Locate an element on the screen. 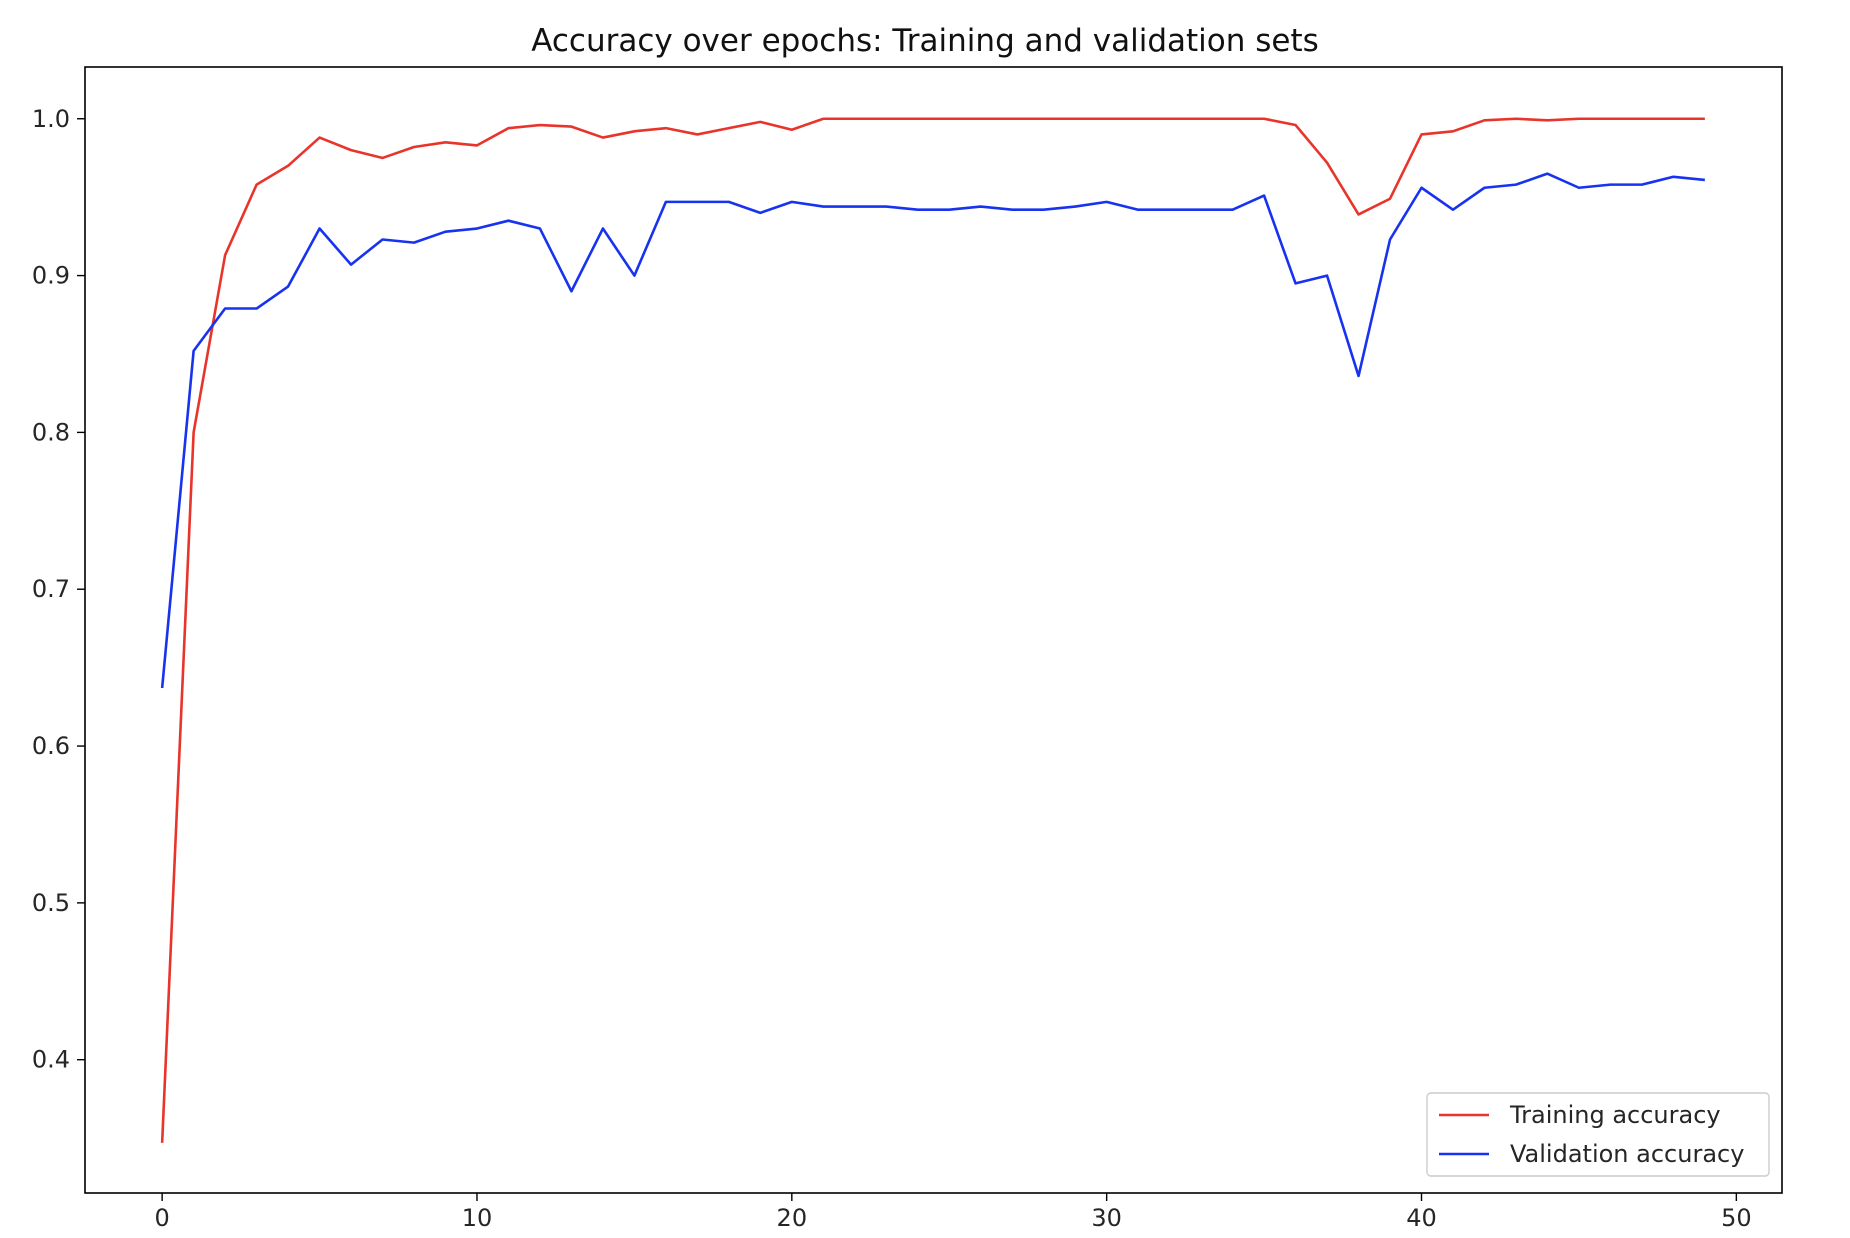 This screenshot has height=1238, width=1850. legend-label: Validation accuracy is located at coordinates (1627, 1154).